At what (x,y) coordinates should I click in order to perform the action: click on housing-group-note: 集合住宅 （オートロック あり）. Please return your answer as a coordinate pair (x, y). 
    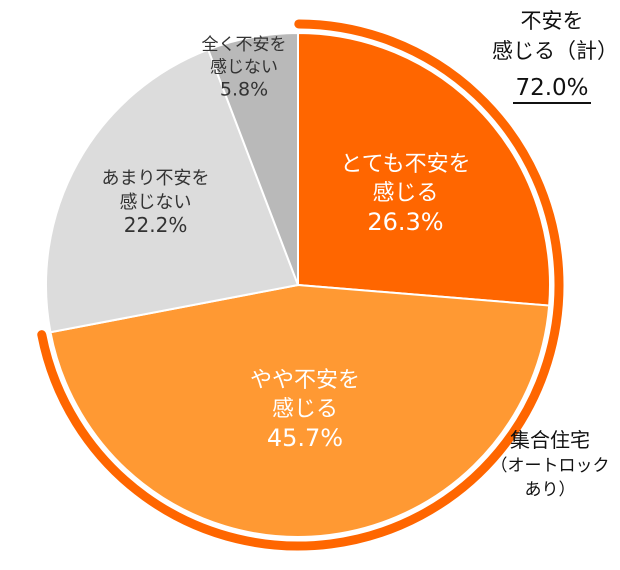
    Looking at the image, I should click on (550, 464).